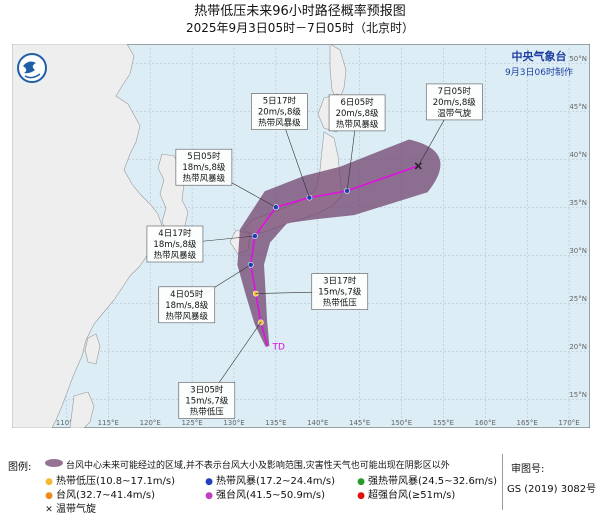  Describe the element at coordinates (278, 347) in the screenshot. I see `td-tag: TD` at that location.